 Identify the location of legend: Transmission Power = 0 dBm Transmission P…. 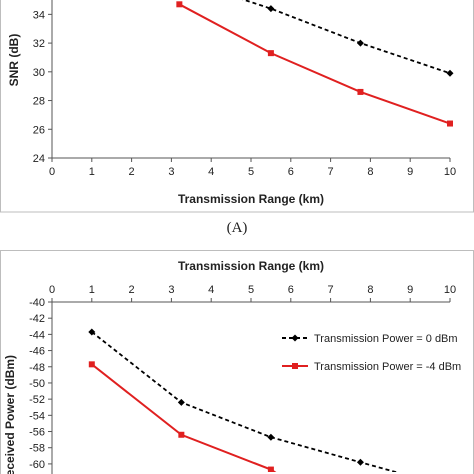
(371, 353).